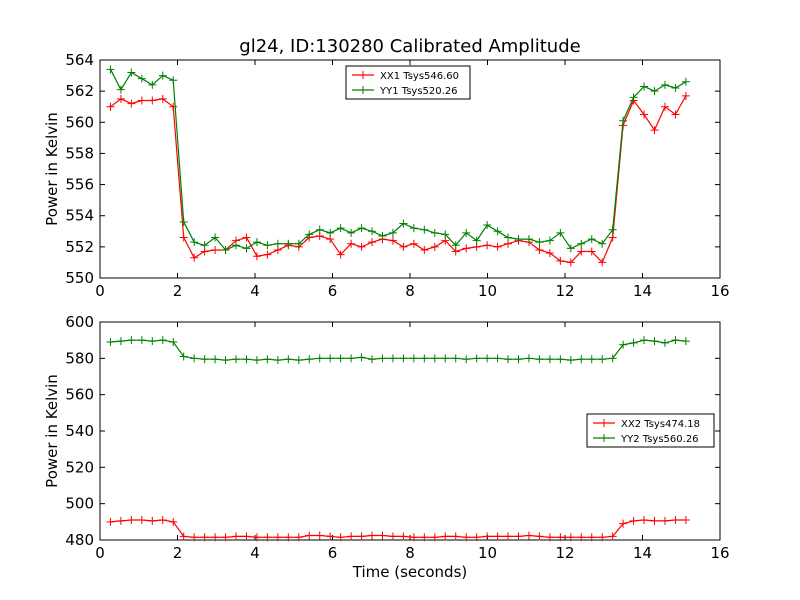 The image size is (800, 600). I want to click on legend-entry-label: XX2 Tsys474.18, so click(660, 424).